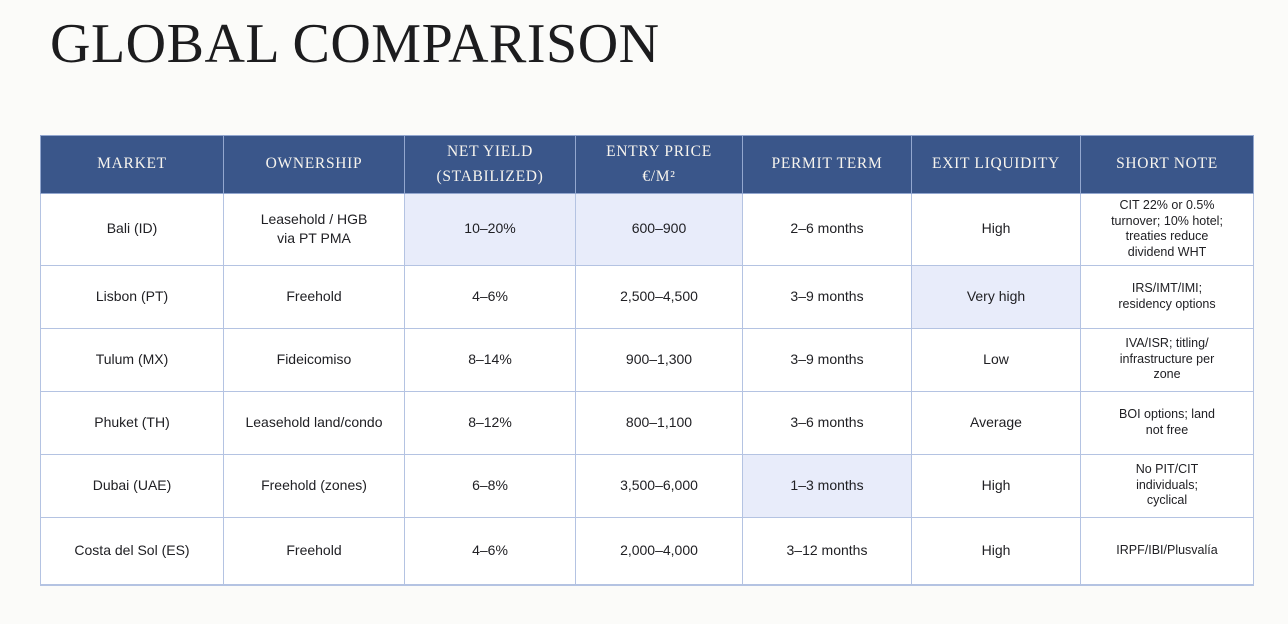 The image size is (1288, 624). Describe the element at coordinates (659, 164) in the screenshot. I see `column-header-entry_price: ENTRY PRICE €/M²` at that location.